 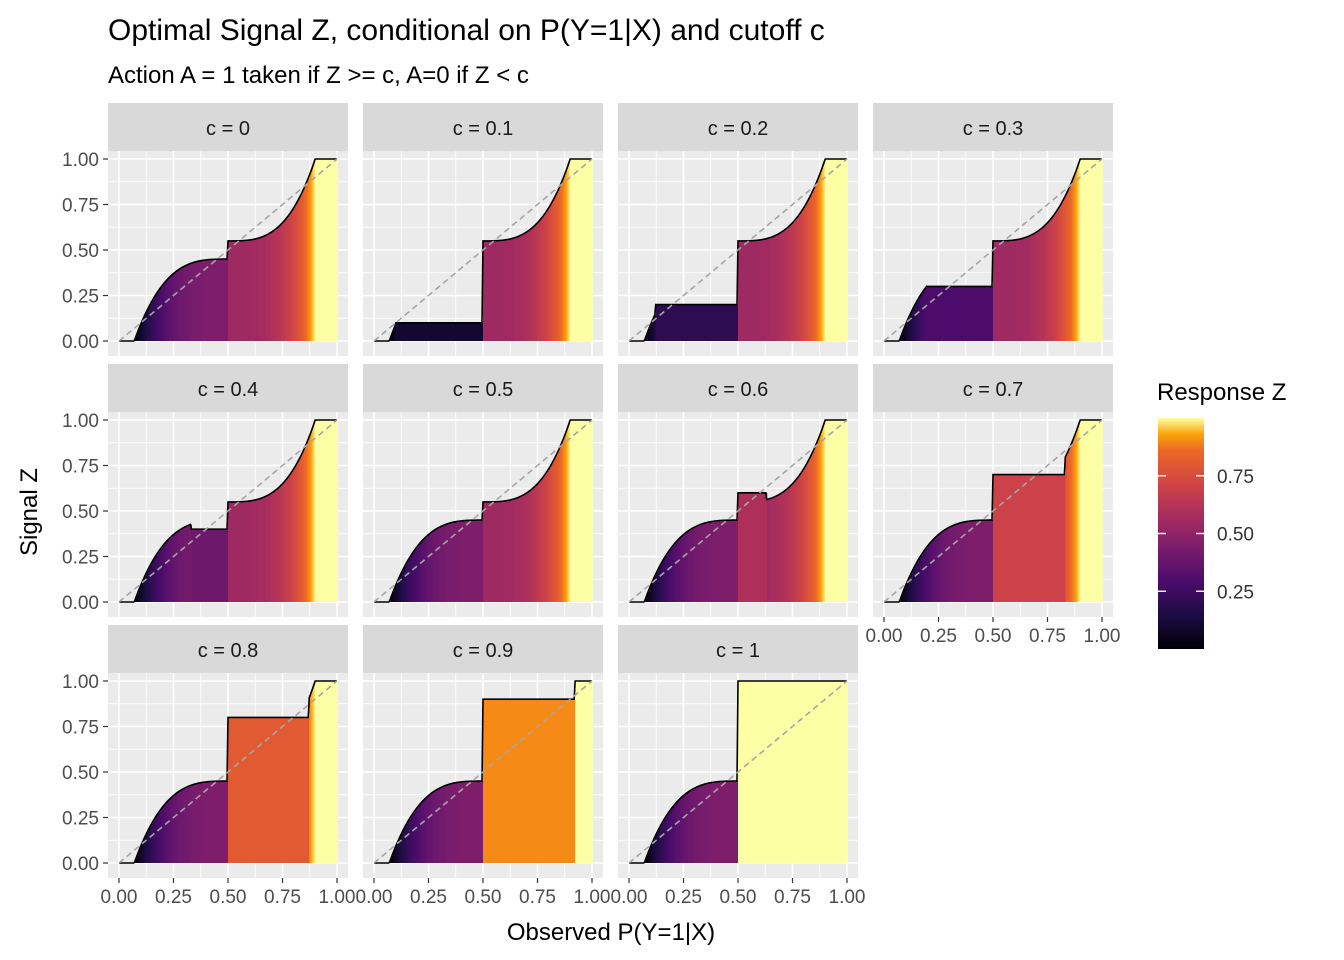 I want to click on identity-line, so click(x=228, y=772).